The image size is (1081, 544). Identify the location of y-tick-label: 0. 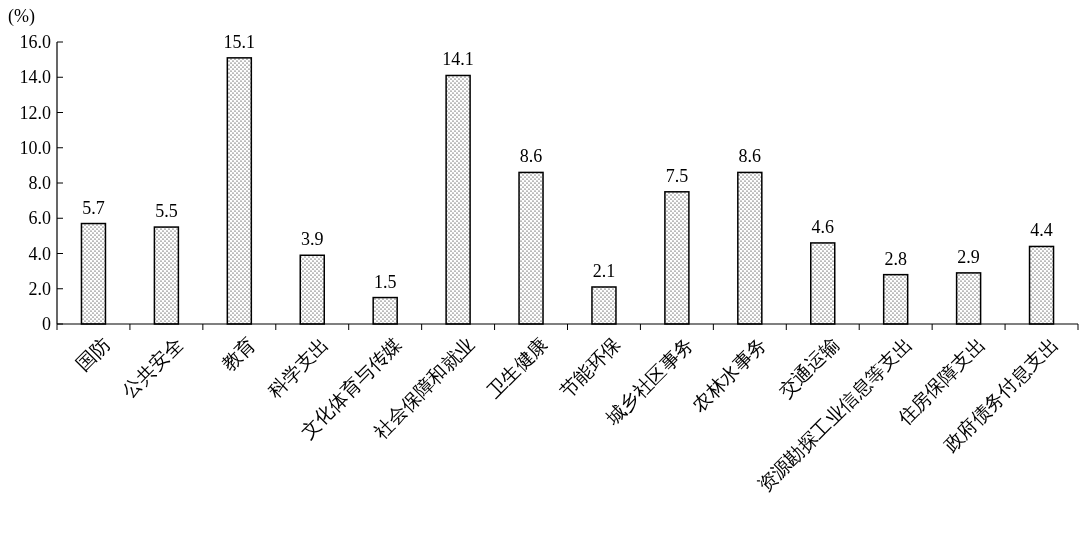
(46, 324).